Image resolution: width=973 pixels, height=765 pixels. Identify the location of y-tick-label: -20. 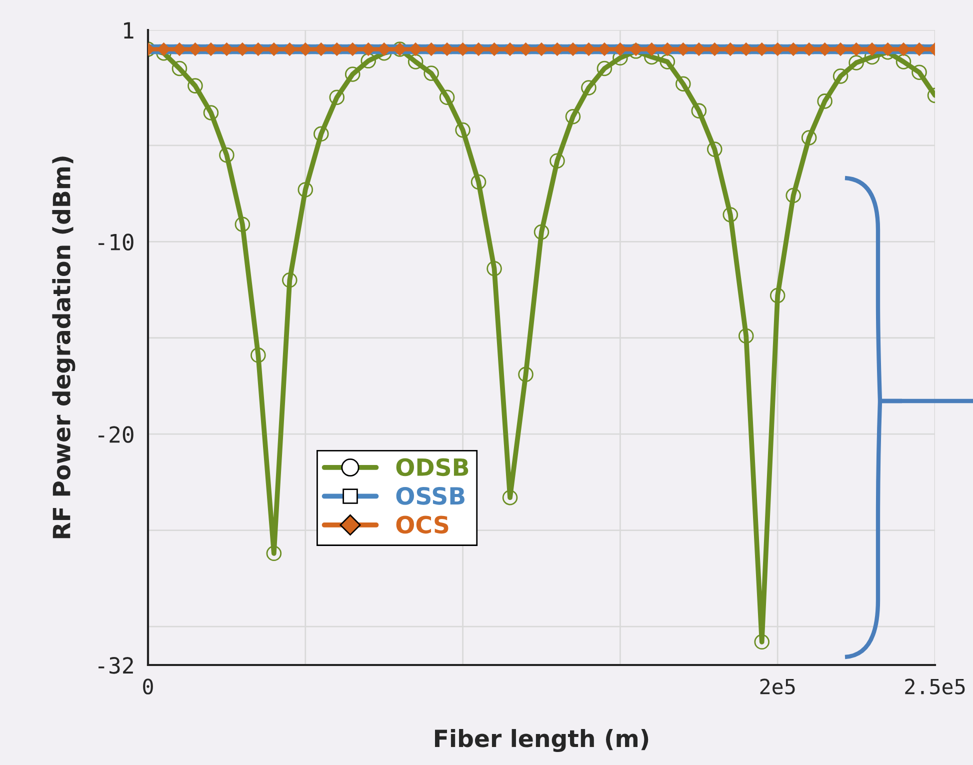
(116, 434).